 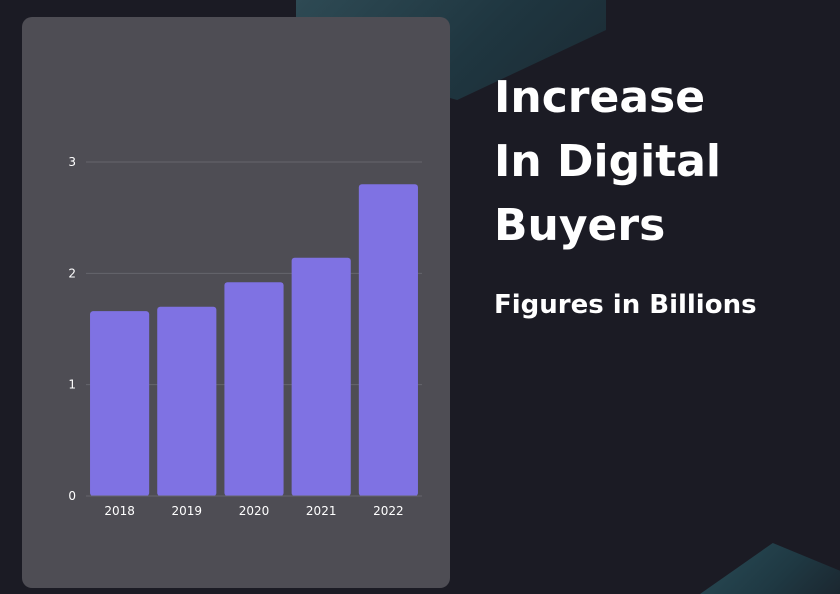 What do you see at coordinates (600, 97) in the screenshot?
I see `title-line-1: Increase` at bounding box center [600, 97].